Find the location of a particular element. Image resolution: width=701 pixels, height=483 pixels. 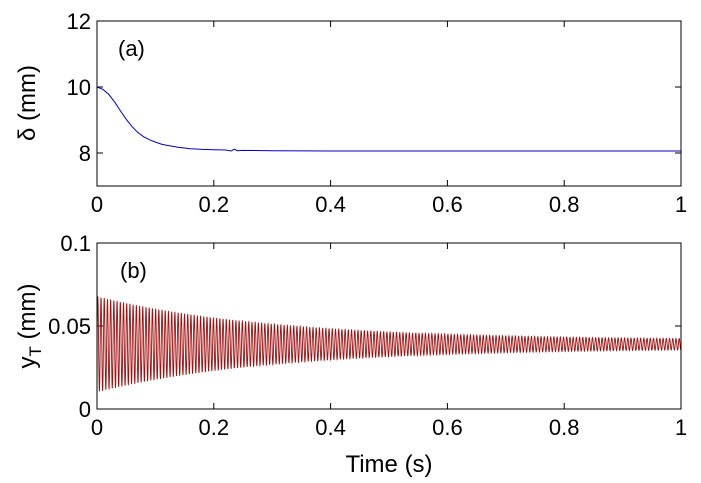

panel-b-xtick-label-0: 0 is located at coordinates (97, 427).